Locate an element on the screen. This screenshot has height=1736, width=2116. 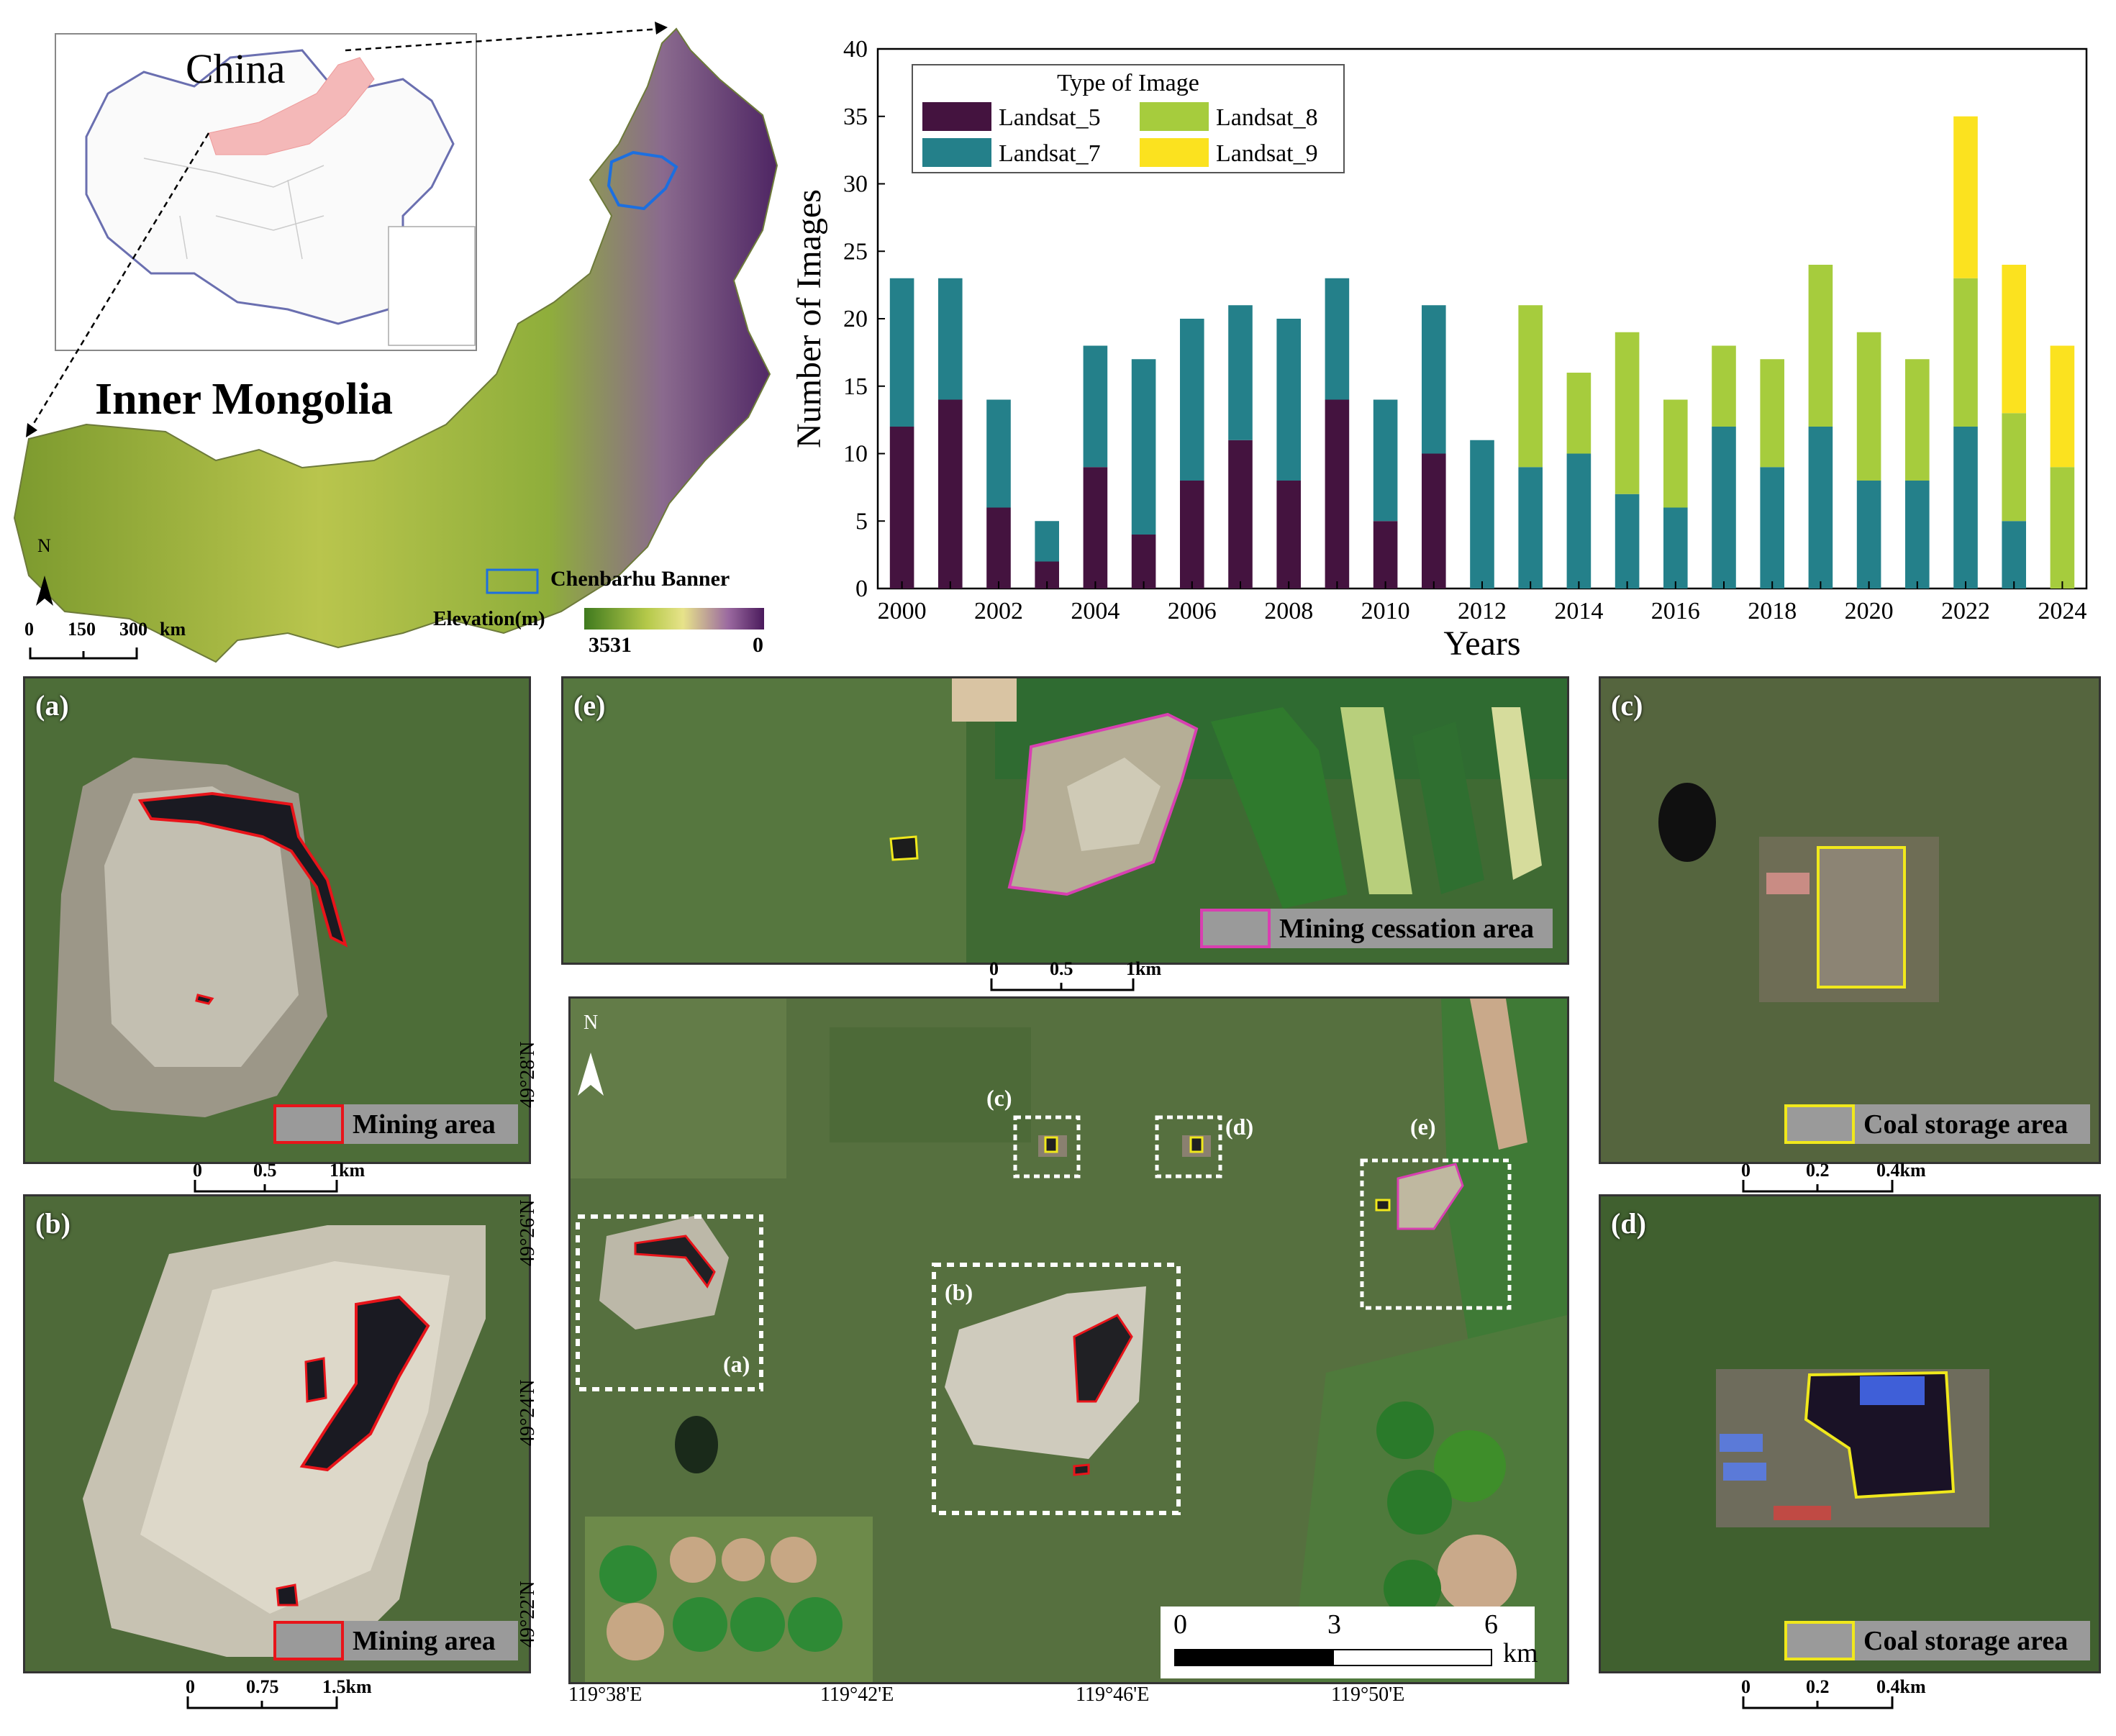
cessation-legend-swatch is located at coordinates (1235, 928).